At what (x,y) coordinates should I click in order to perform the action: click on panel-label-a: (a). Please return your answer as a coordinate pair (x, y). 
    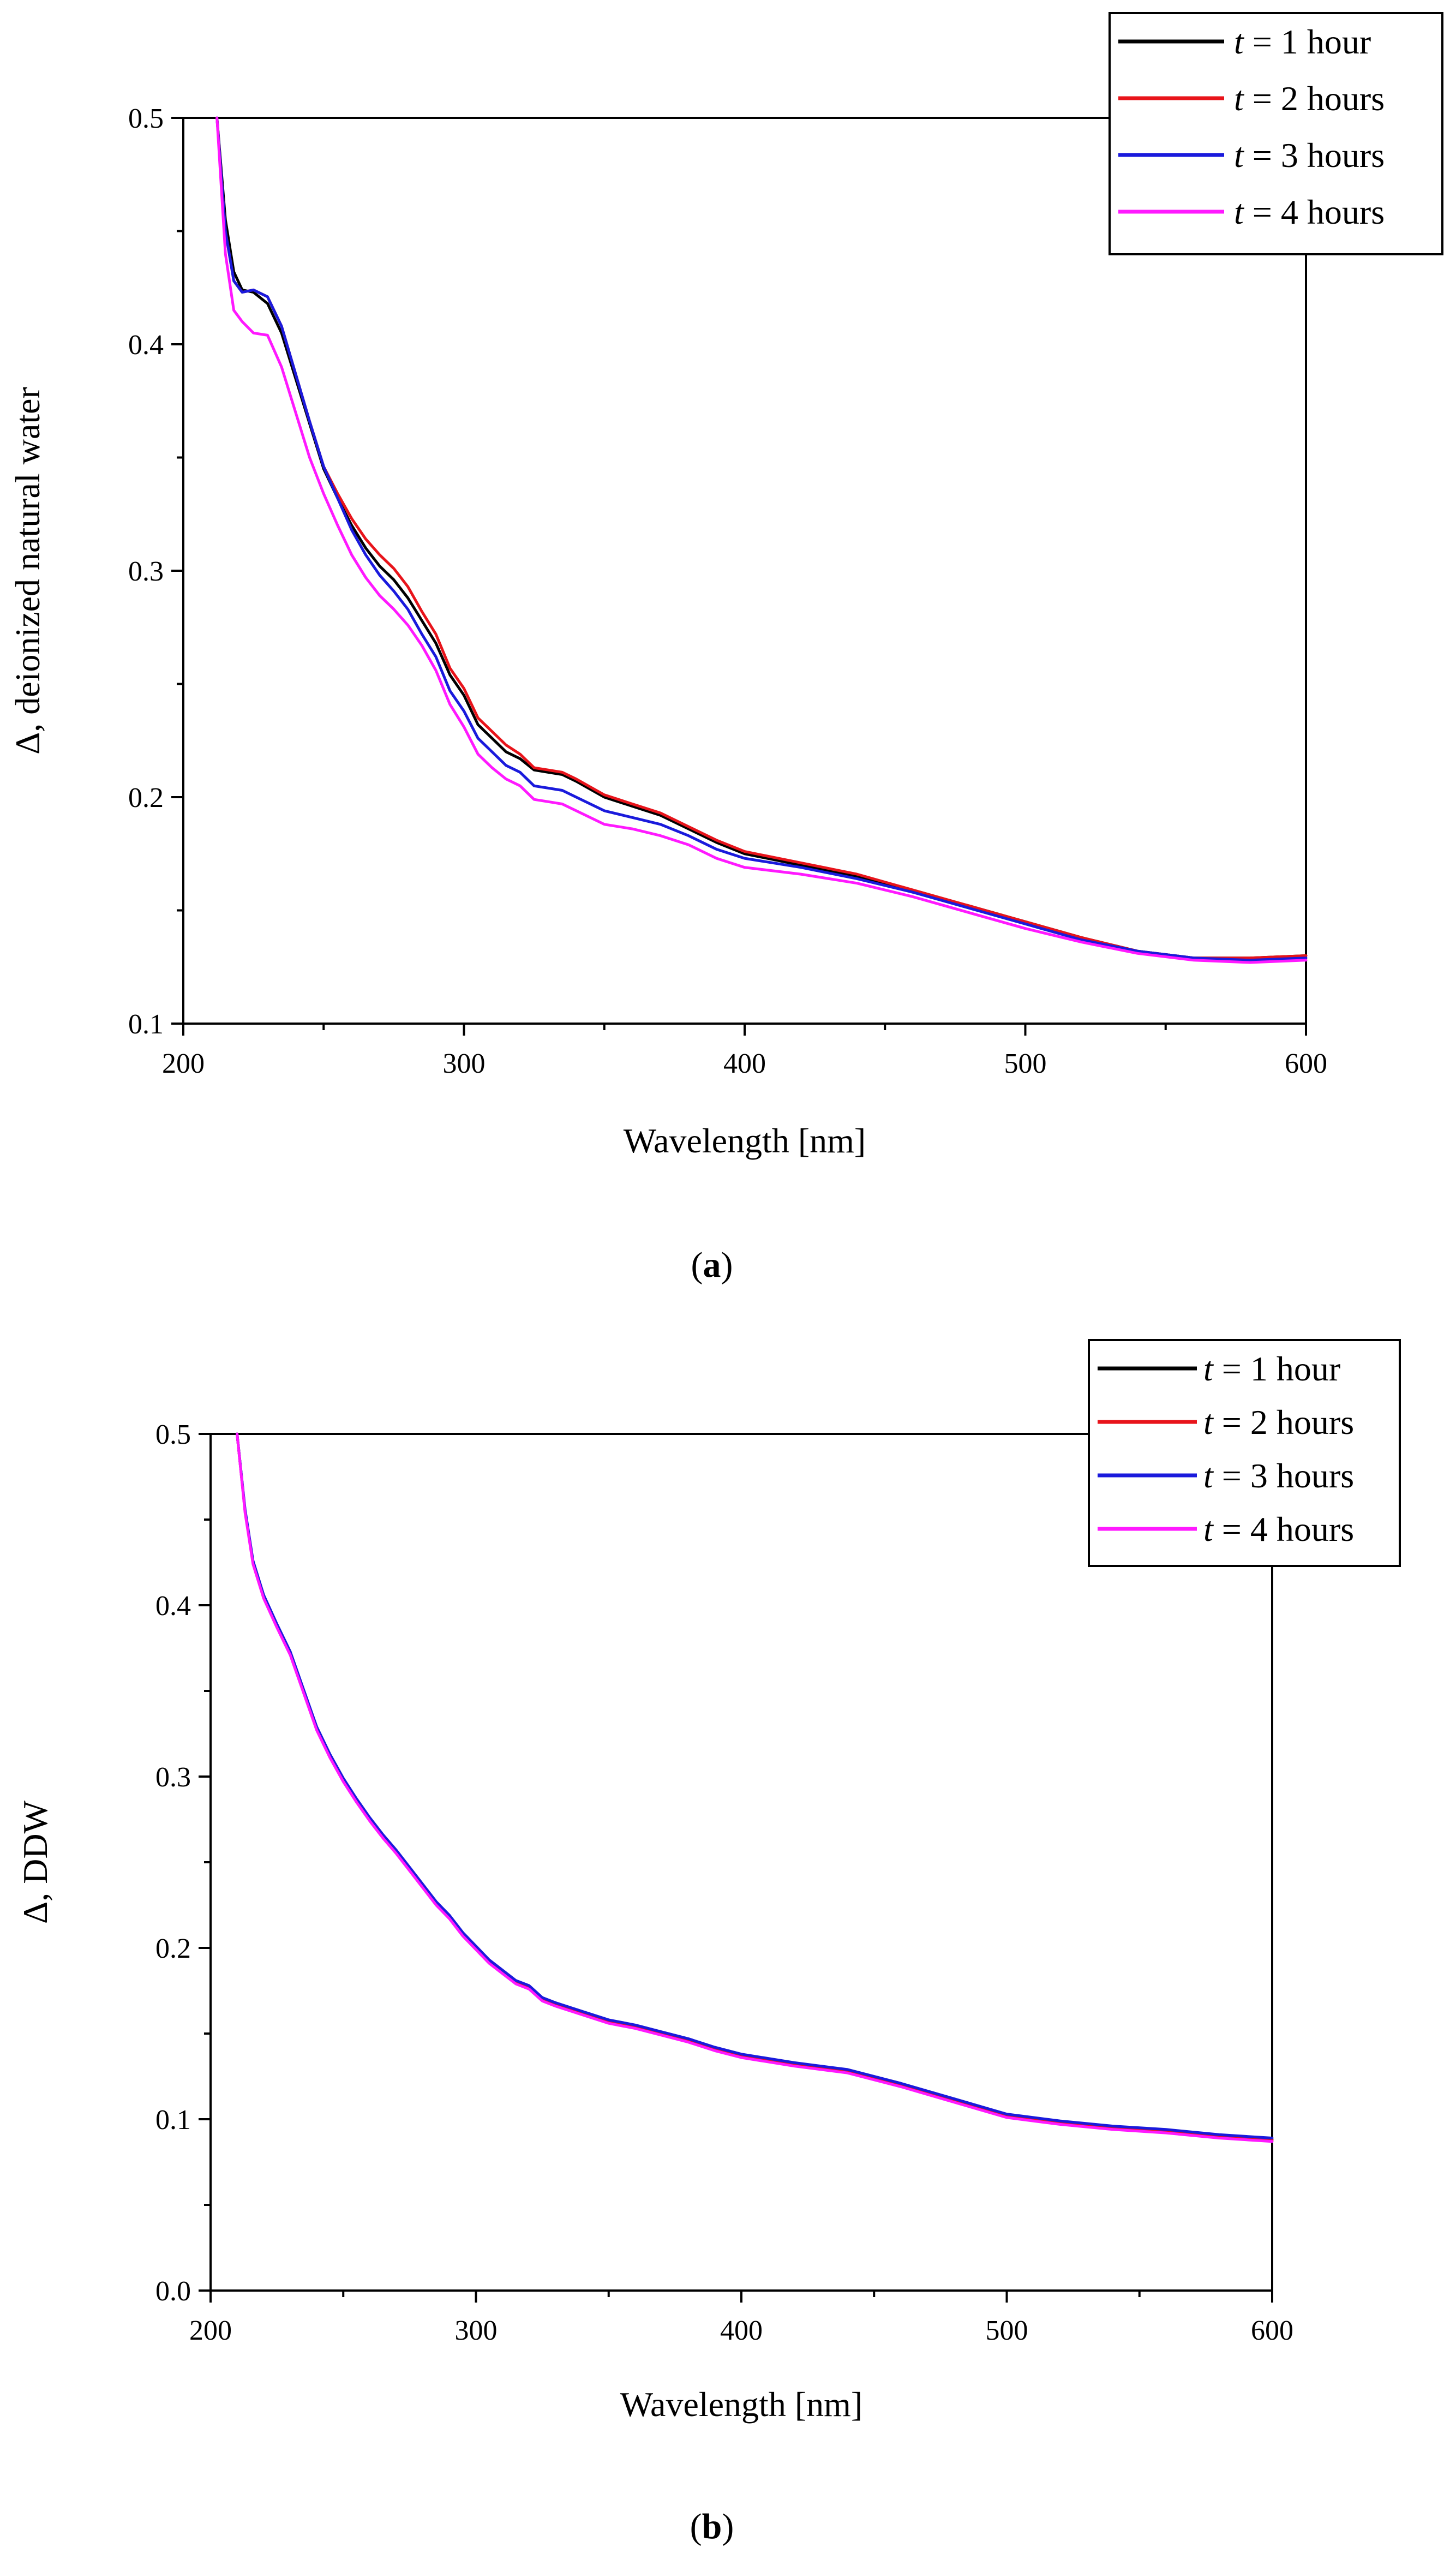
    Looking at the image, I should click on (712, 1265).